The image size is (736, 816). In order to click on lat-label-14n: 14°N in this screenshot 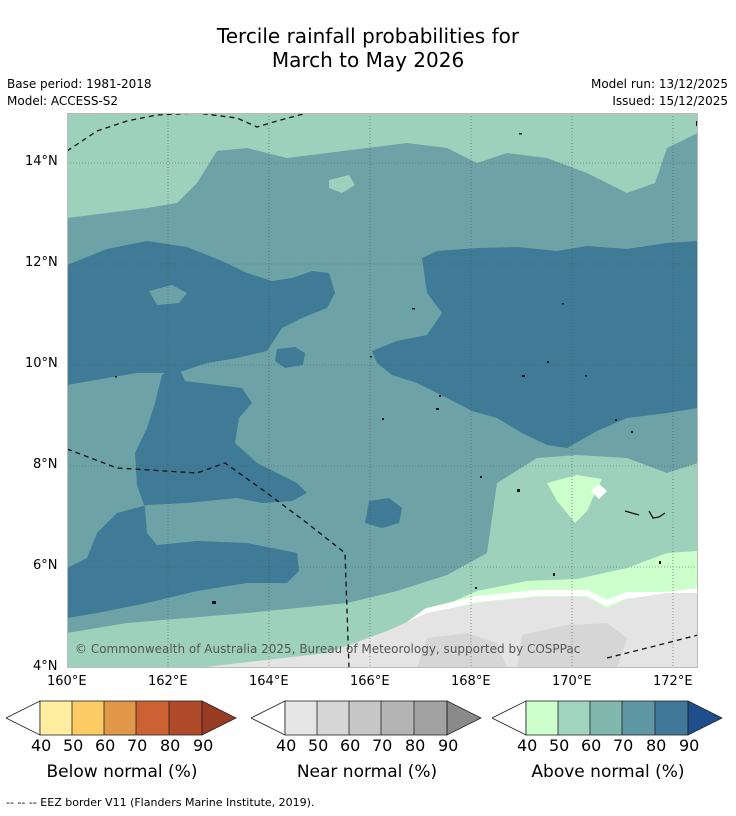, I will do `click(41, 161)`.